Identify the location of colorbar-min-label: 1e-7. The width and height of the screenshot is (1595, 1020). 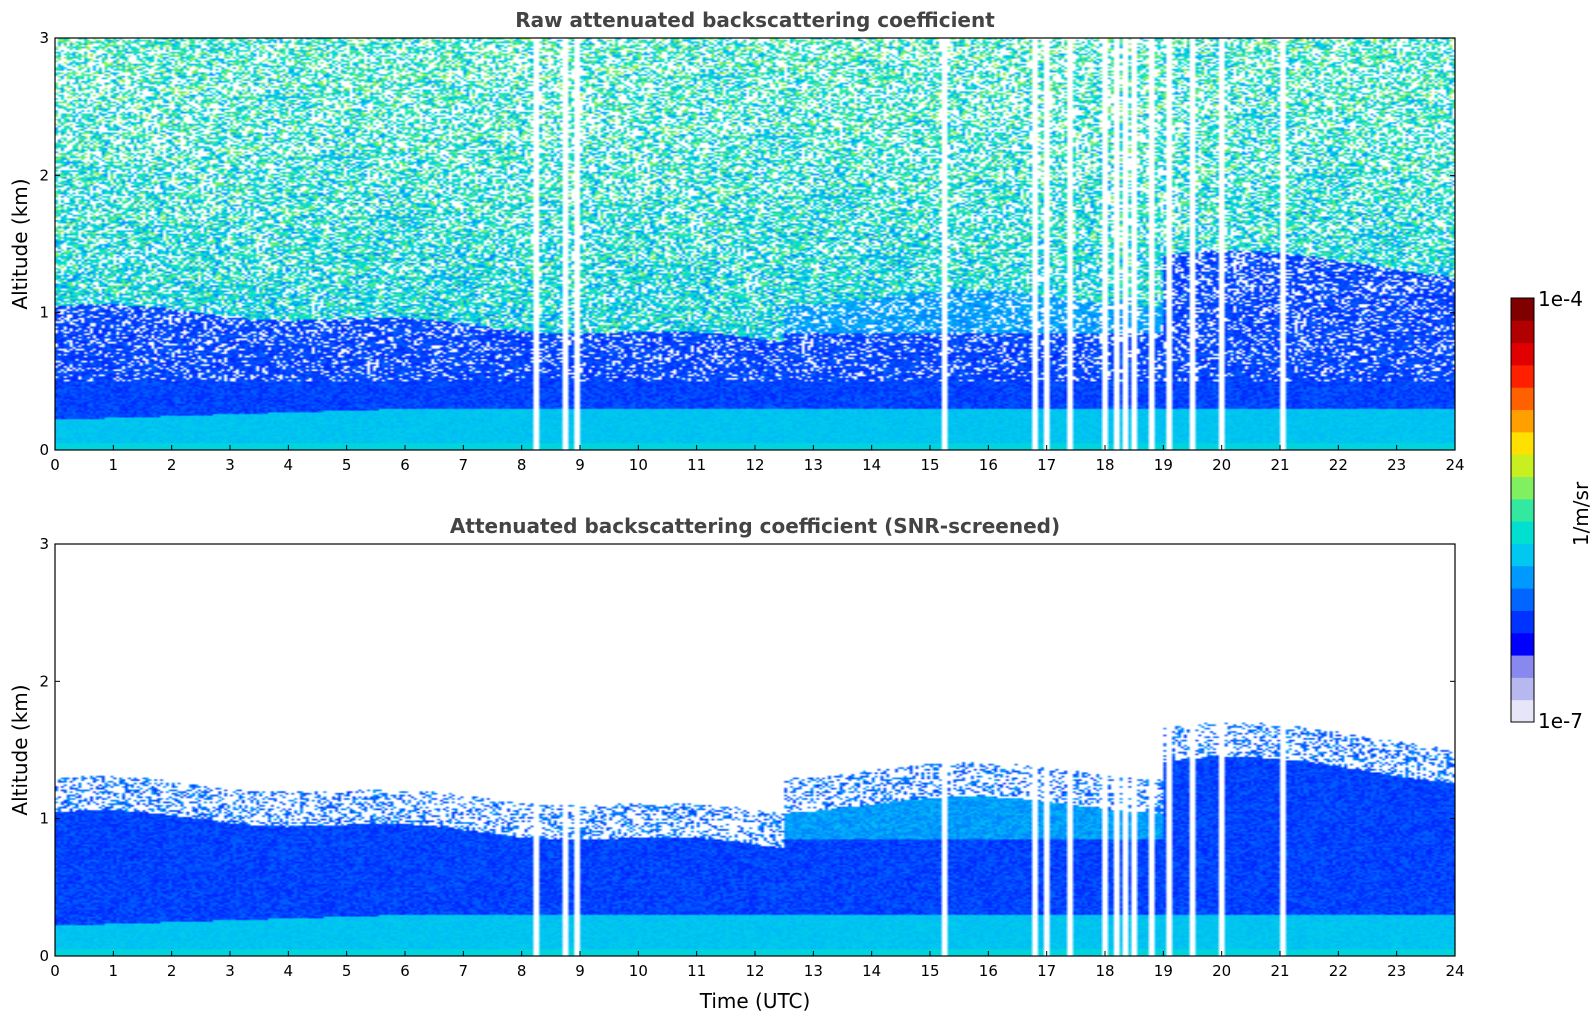
(1560, 721).